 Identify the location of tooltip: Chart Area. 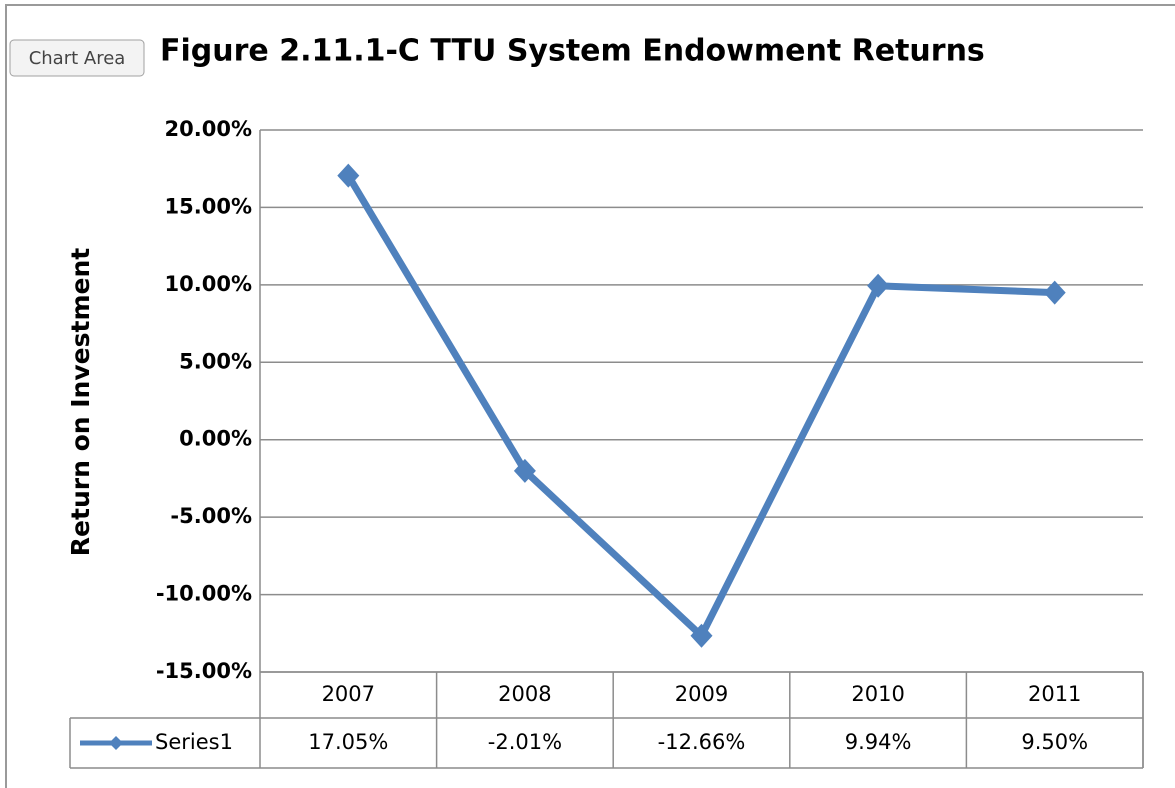
(77, 58).